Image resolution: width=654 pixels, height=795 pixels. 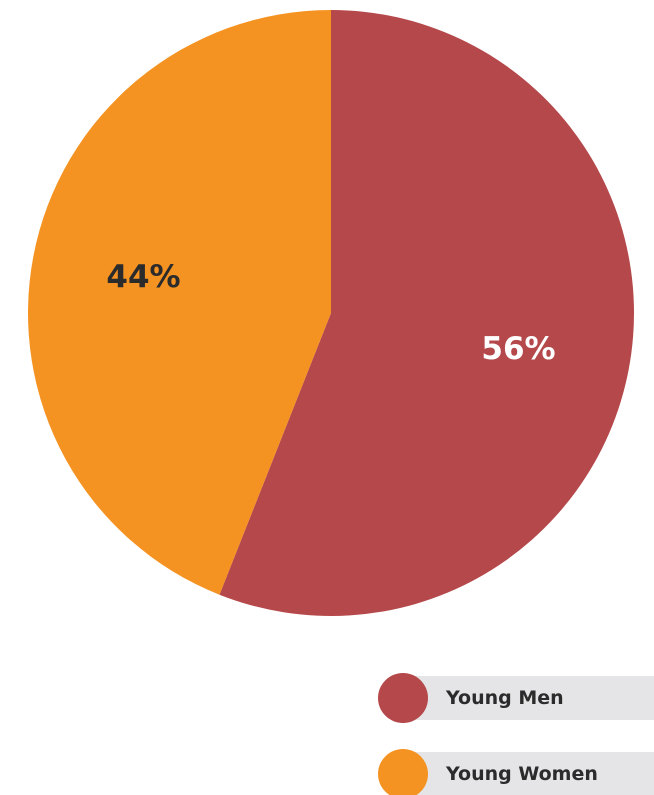 I want to click on slice-label-young-women: 44%, so click(x=143, y=277).